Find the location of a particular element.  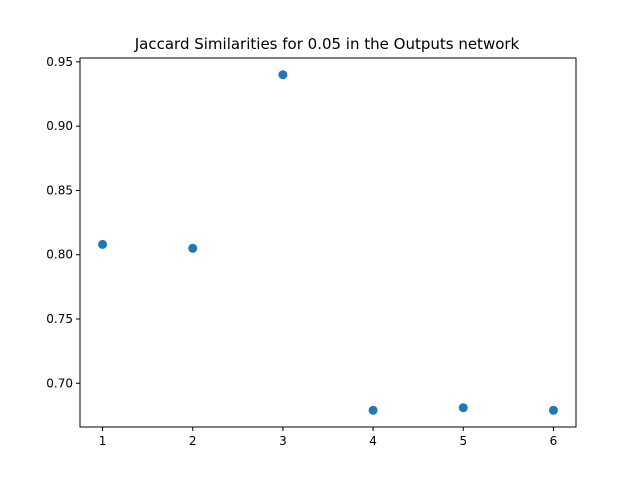

y-tick-label: 0.95 is located at coordinates (59, 62).